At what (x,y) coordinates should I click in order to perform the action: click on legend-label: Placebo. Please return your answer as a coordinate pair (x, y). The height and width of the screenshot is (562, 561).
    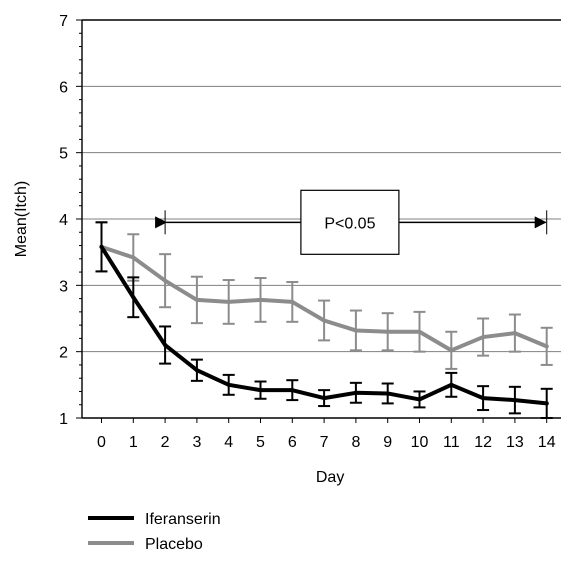
    Looking at the image, I should click on (174, 544).